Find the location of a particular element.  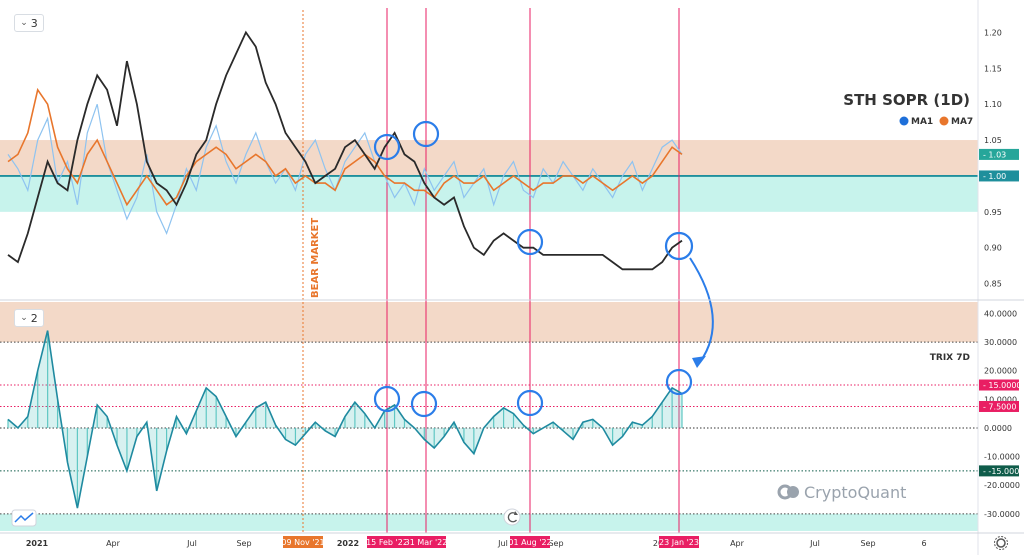

legend: MA1 MA7 is located at coordinates (936, 121).